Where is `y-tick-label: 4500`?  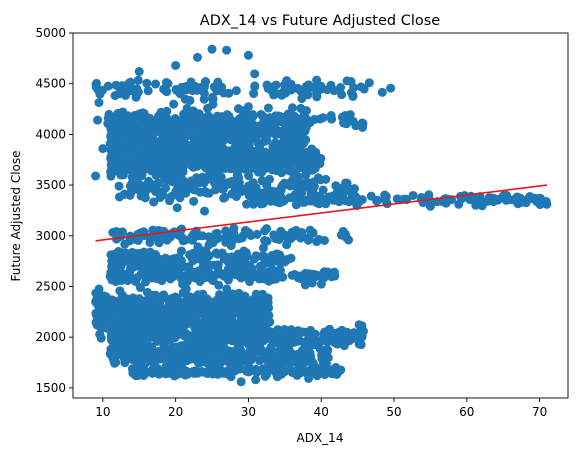
y-tick-label: 4500 is located at coordinates (50, 84).